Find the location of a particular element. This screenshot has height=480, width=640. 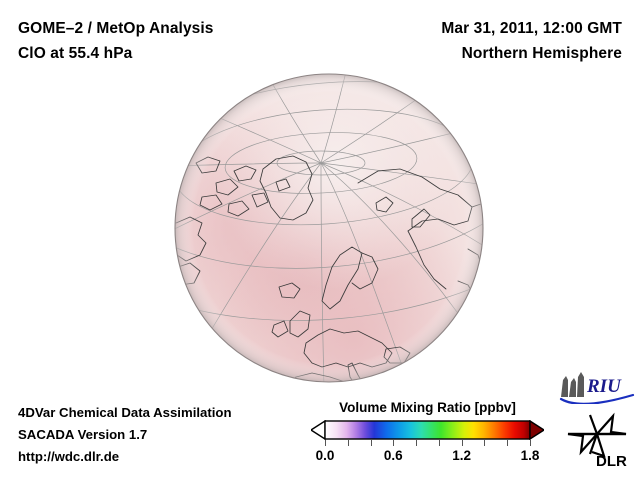

riu-logo: RIU is located at coordinates (597, 388).